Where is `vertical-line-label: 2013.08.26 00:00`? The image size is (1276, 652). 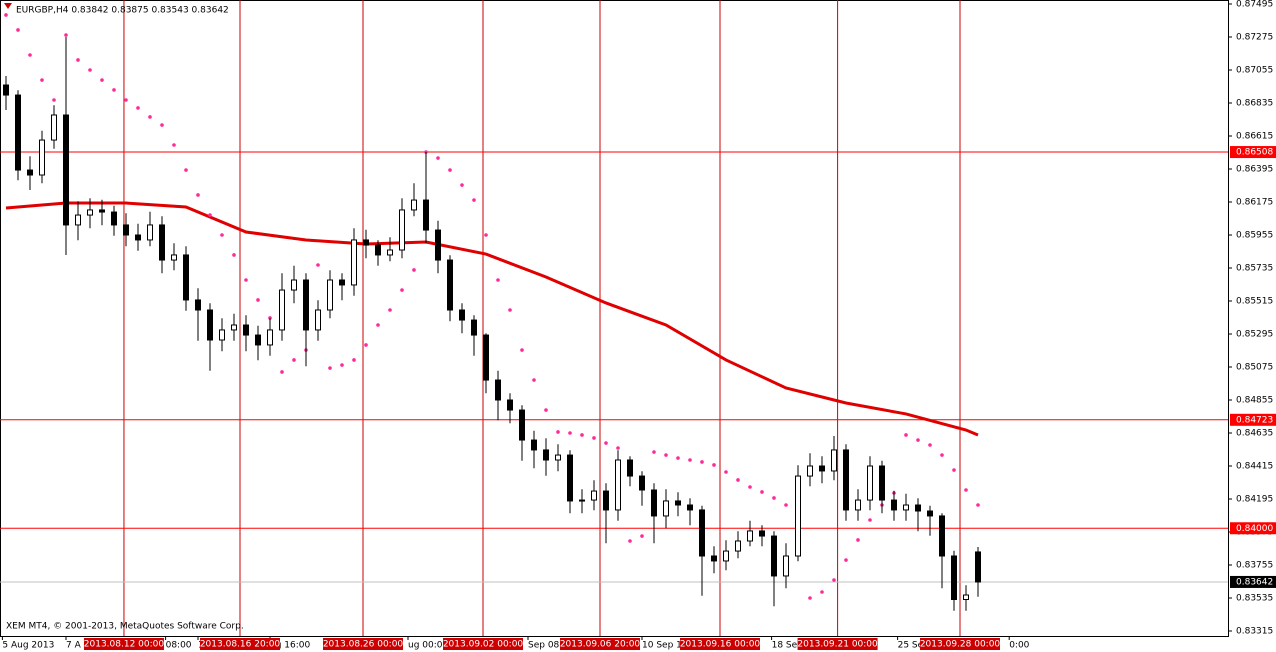 vertical-line-label: 2013.08.26 00:00 is located at coordinates (363, 645).